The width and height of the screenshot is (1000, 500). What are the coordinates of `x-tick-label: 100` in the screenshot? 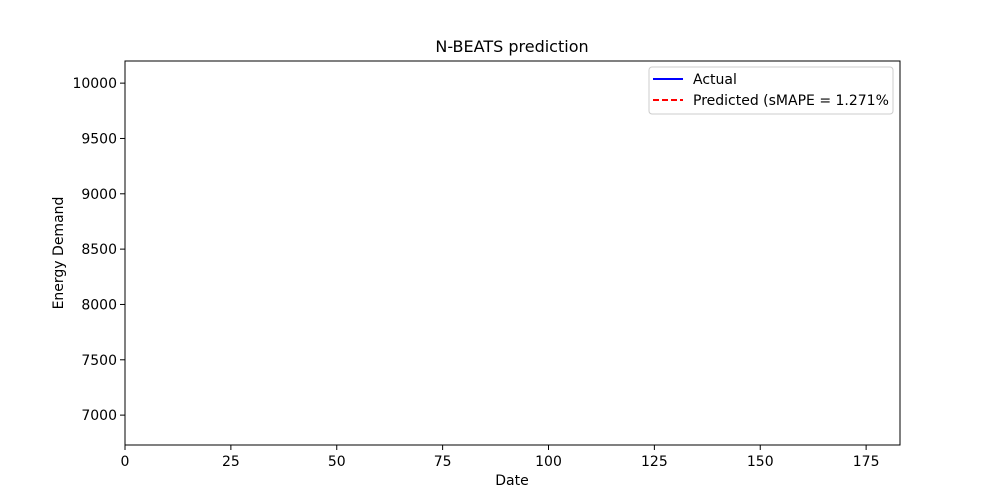 It's located at (548, 462).